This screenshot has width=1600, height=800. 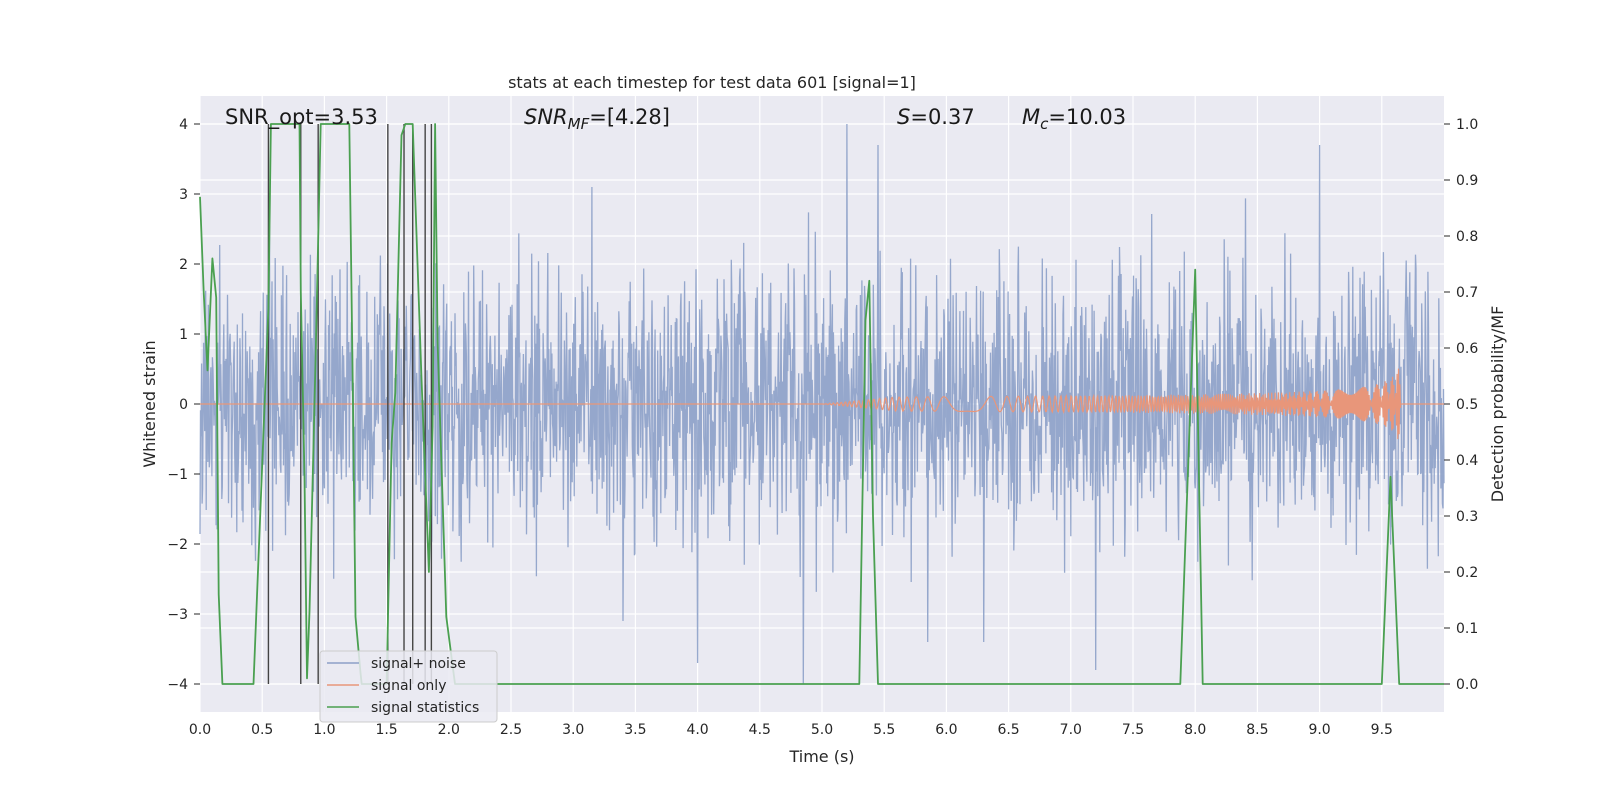 What do you see at coordinates (1467, 349) in the screenshot?
I see `y-right-tick-label: 0.6` at bounding box center [1467, 349].